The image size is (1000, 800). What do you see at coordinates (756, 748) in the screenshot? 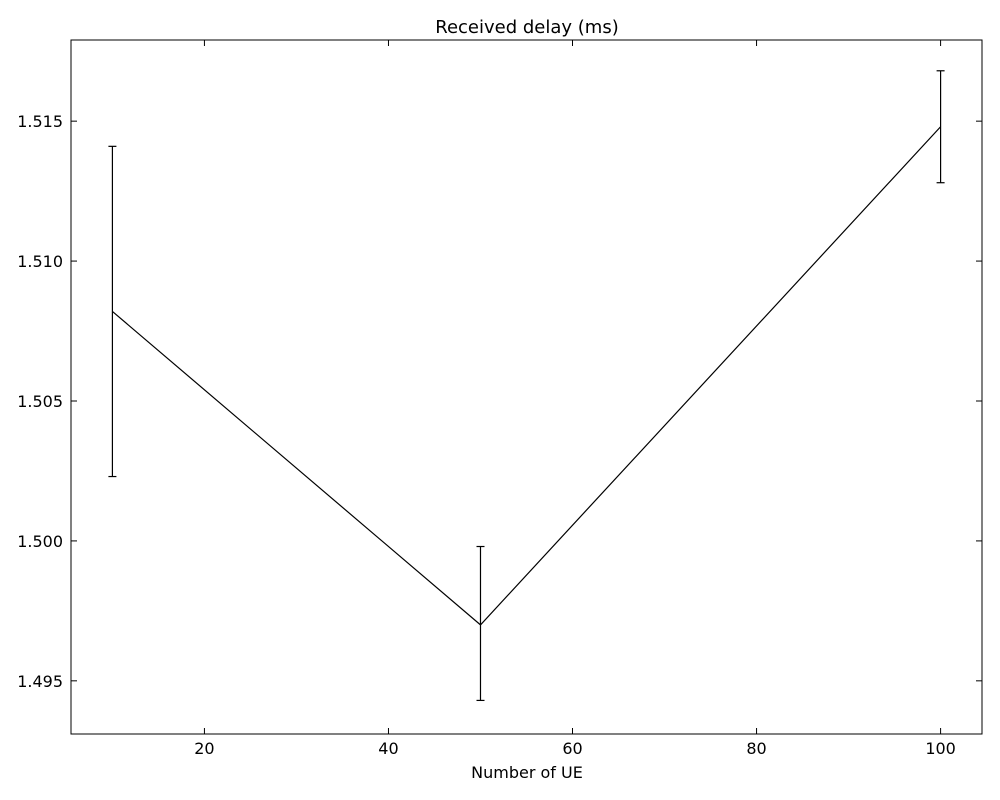
I see `x-tick-label: 80` at bounding box center [756, 748].